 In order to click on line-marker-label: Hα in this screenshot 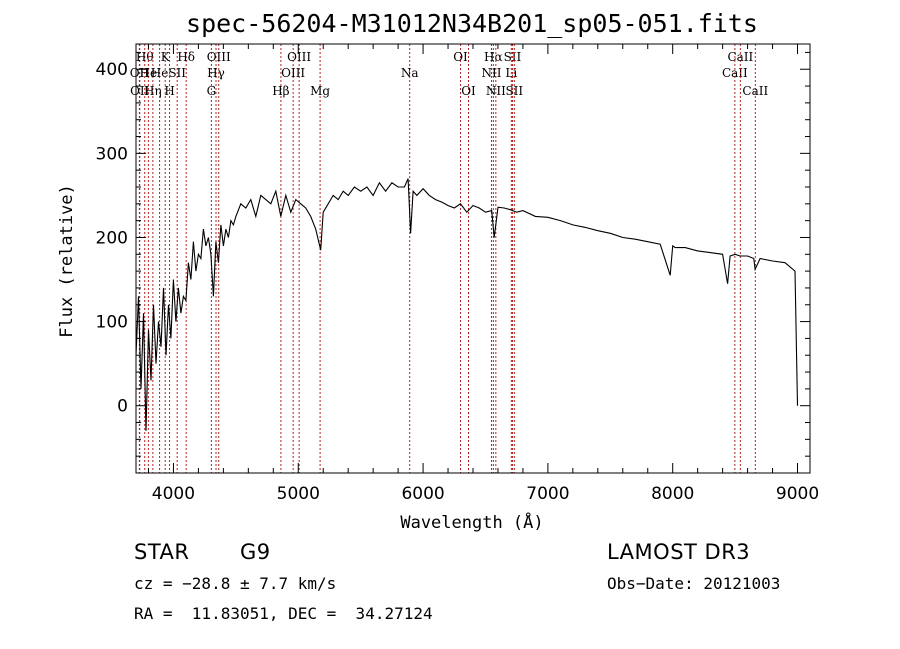, I will do `click(493, 57)`.